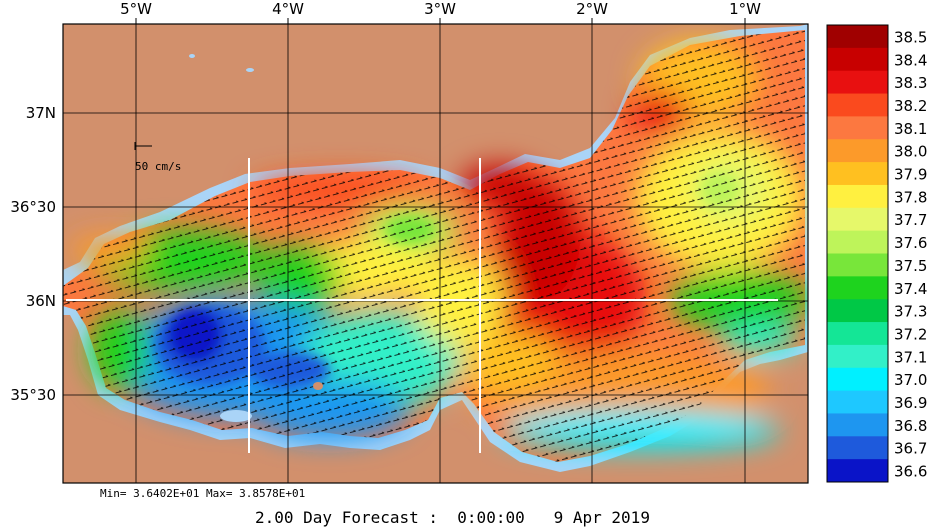 This screenshot has height=529, width=941. What do you see at coordinates (910, 334) in the screenshot?
I see `colorbar-label: 37.2` at bounding box center [910, 334].